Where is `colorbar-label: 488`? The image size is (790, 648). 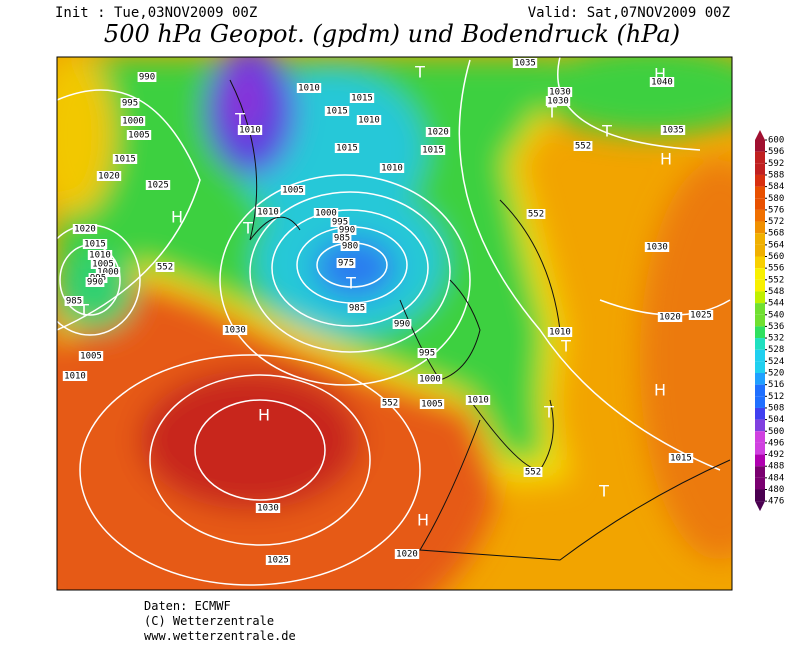 colorbar-label: 488 is located at coordinates (776, 467).